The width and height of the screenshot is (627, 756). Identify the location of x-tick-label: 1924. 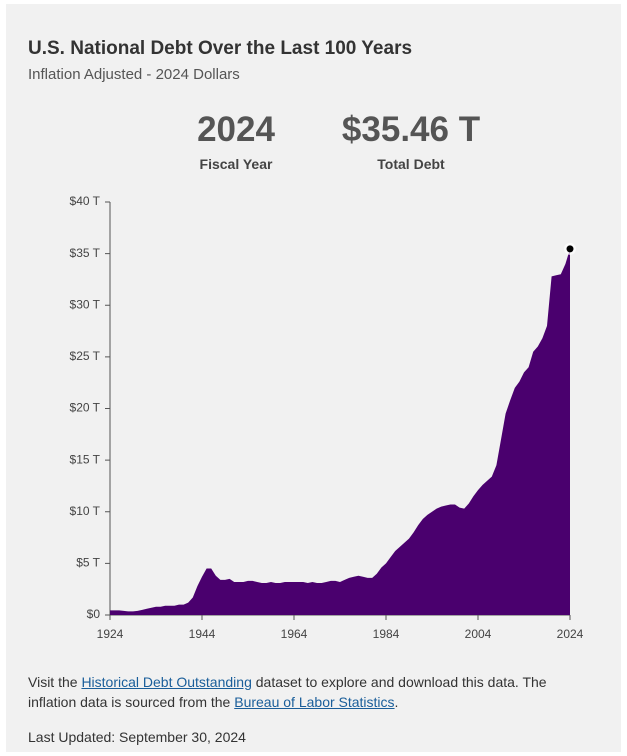
(110, 634).